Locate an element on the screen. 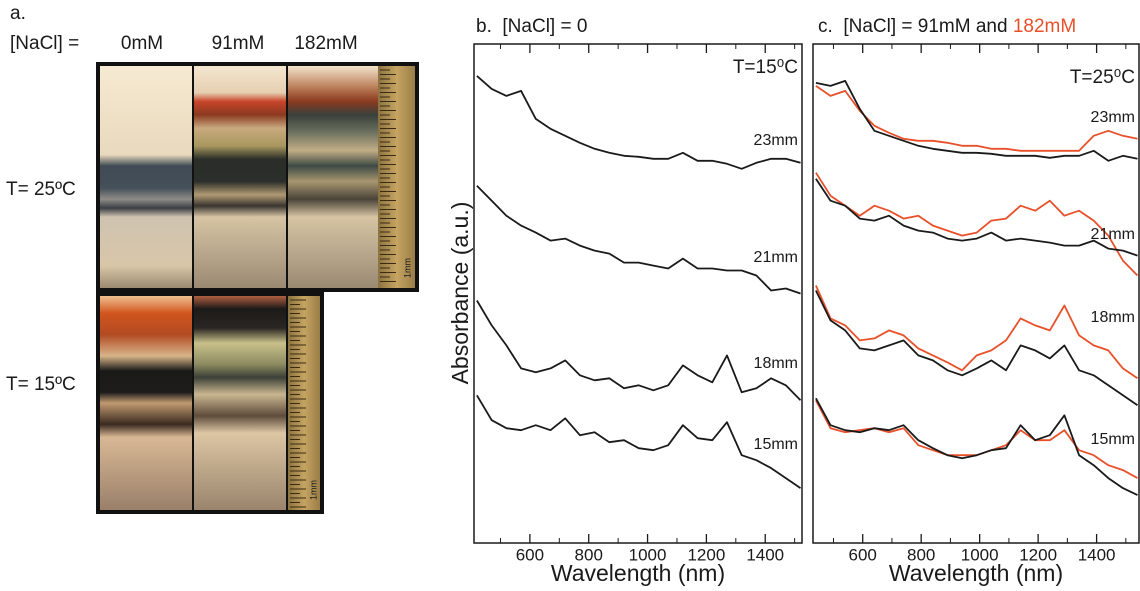 The height and width of the screenshot is (591, 1140). ruler-ticks is located at coordinates (343, 288).